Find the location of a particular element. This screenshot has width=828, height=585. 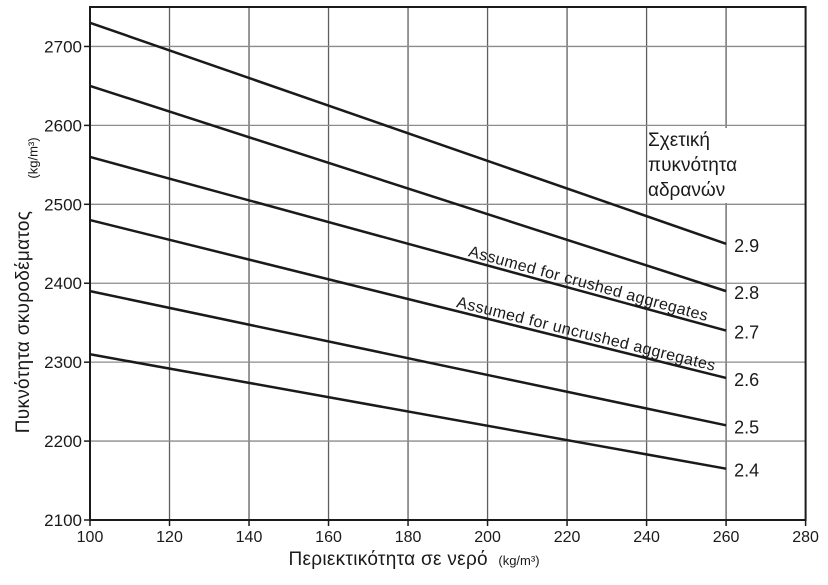

y-tick-label: 2200 is located at coordinates (63, 441).